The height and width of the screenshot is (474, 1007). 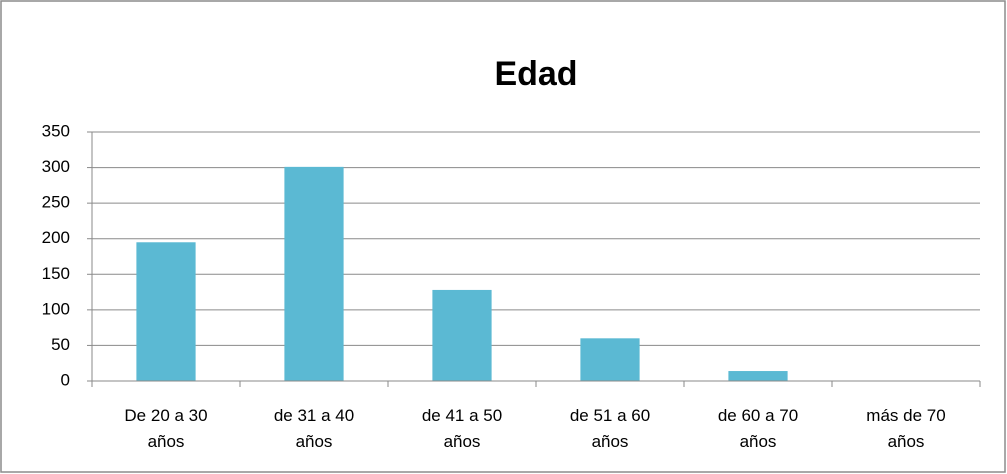 What do you see at coordinates (56, 273) in the screenshot?
I see `y-tick-label: 150` at bounding box center [56, 273].